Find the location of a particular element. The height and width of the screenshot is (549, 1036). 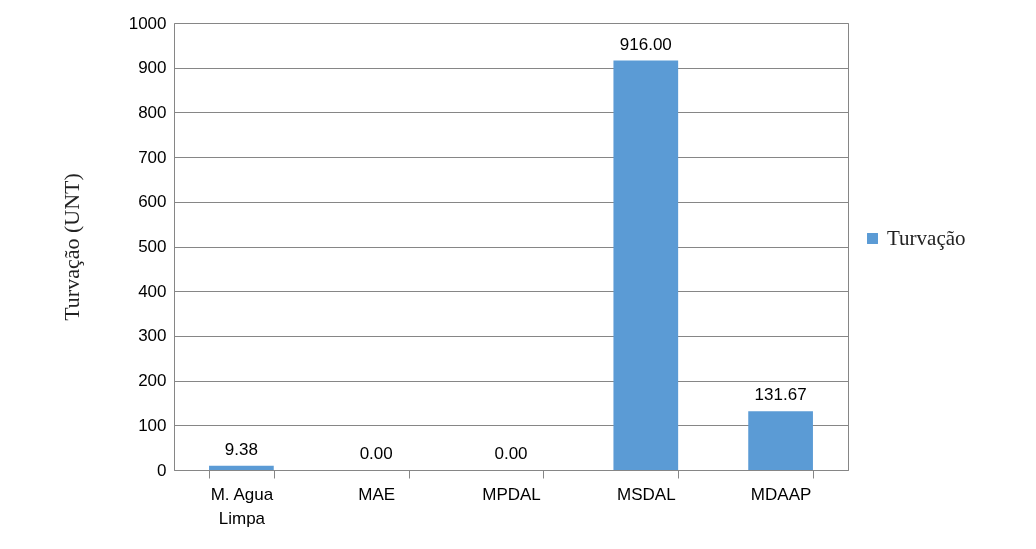

y-tick-label: 1000 is located at coordinates (147, 23).